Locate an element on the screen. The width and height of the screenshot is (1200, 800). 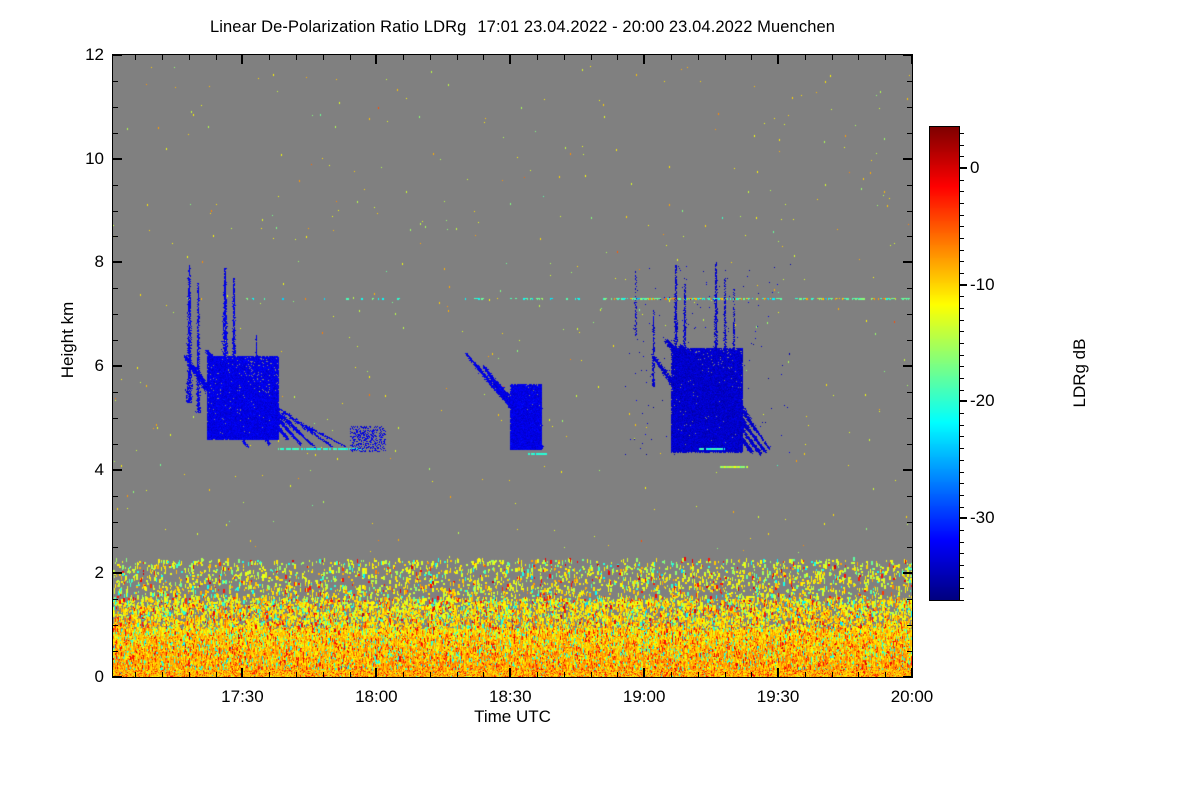
colorbar-label-0: 0 is located at coordinates (975, 167).